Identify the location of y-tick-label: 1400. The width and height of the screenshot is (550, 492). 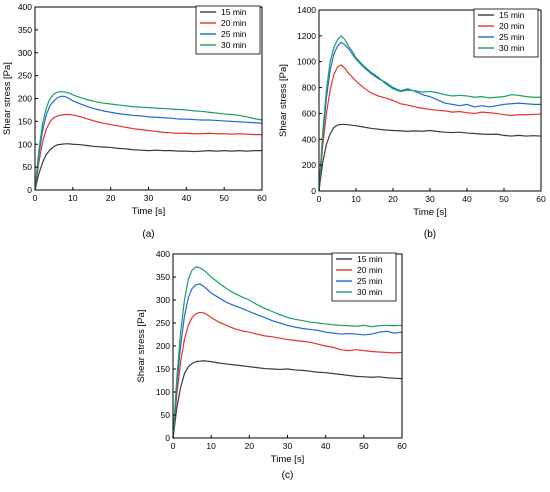
(306, 10).